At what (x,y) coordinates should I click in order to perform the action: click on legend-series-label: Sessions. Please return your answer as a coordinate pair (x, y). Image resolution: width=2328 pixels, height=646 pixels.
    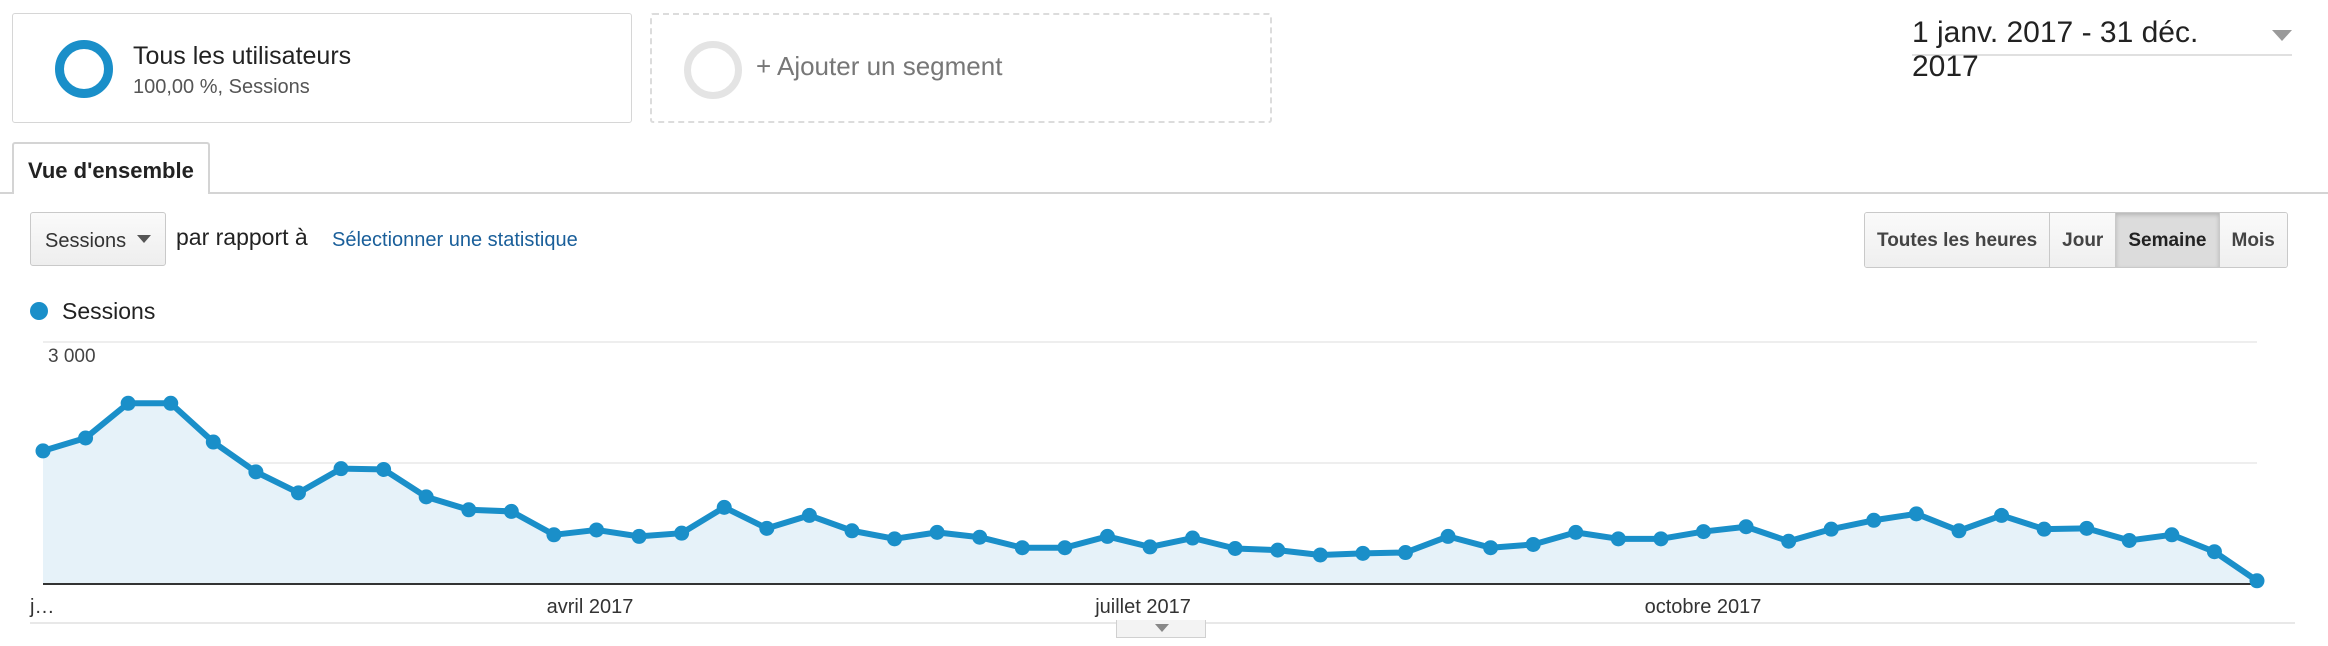
    Looking at the image, I should click on (109, 311).